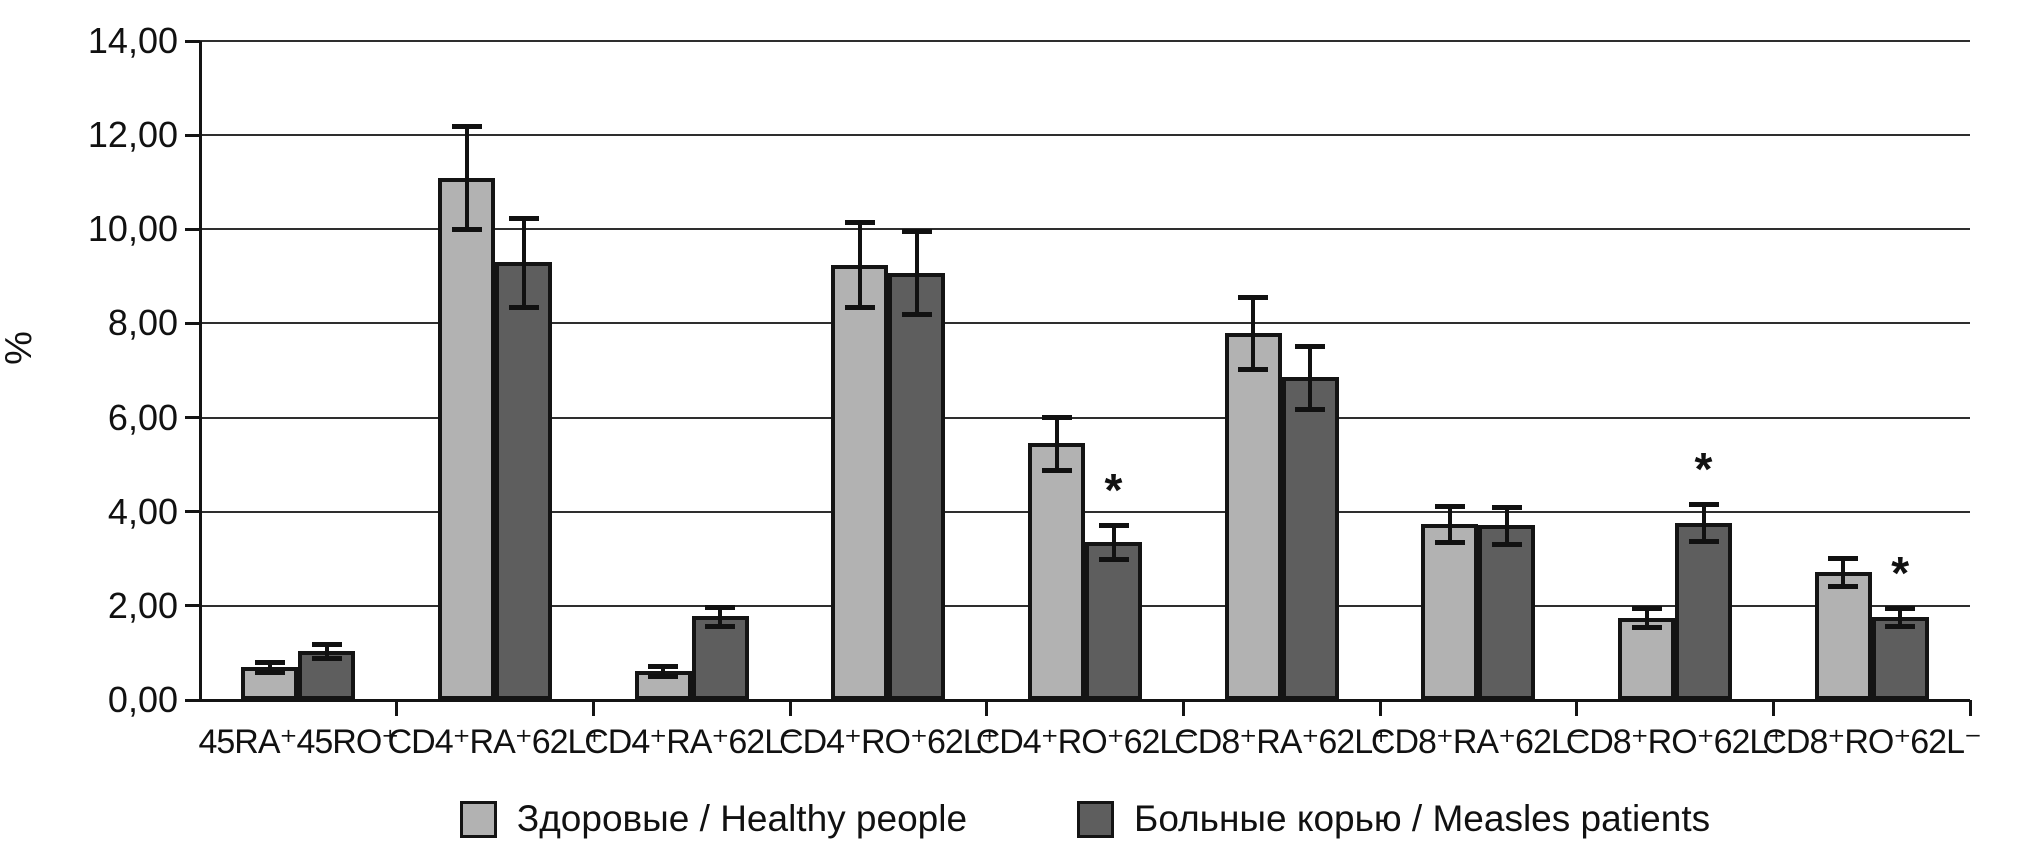 Image resolution: width=2040 pixels, height=861 pixels. What do you see at coordinates (1422, 818) in the screenshot?
I see `legend-label: Больные корью / Measles patients` at bounding box center [1422, 818].